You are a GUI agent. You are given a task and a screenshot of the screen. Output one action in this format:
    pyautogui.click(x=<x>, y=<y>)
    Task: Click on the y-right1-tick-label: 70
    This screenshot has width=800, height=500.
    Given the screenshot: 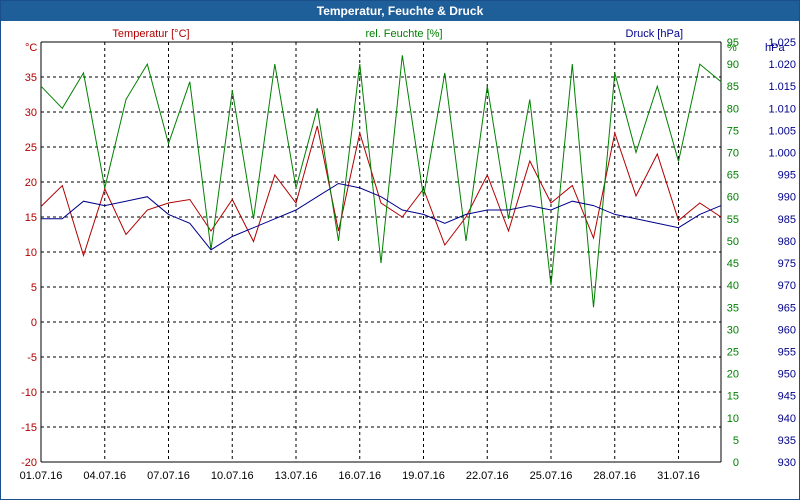 What is the action you would take?
    pyautogui.click(x=733, y=154)
    